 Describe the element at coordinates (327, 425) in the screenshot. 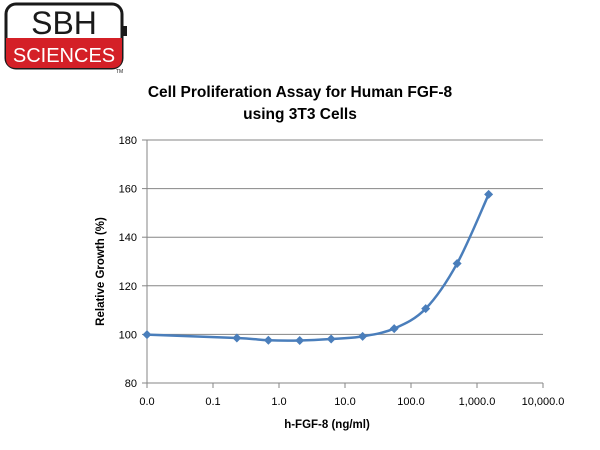

I see `x-axis-label: h-FGF-8 (ng/ml)` at that location.